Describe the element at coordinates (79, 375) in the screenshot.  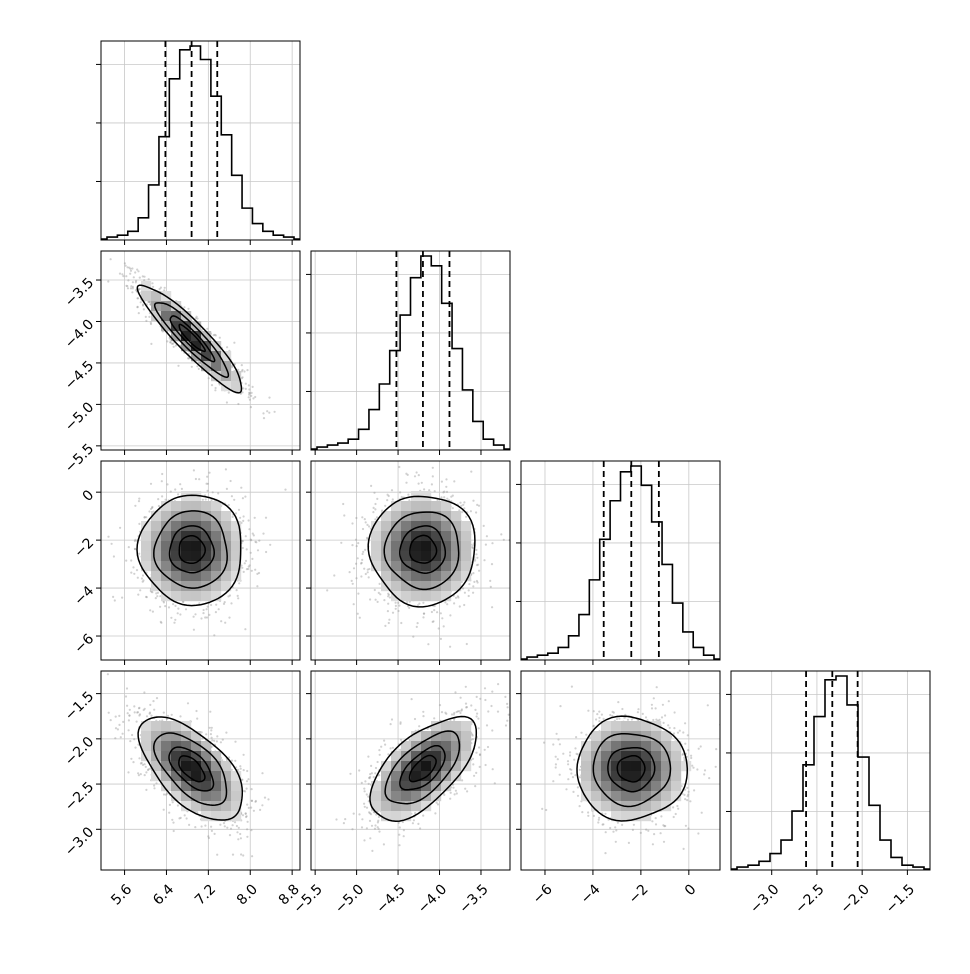
I see `y-tick-label: −4.5` at that location.